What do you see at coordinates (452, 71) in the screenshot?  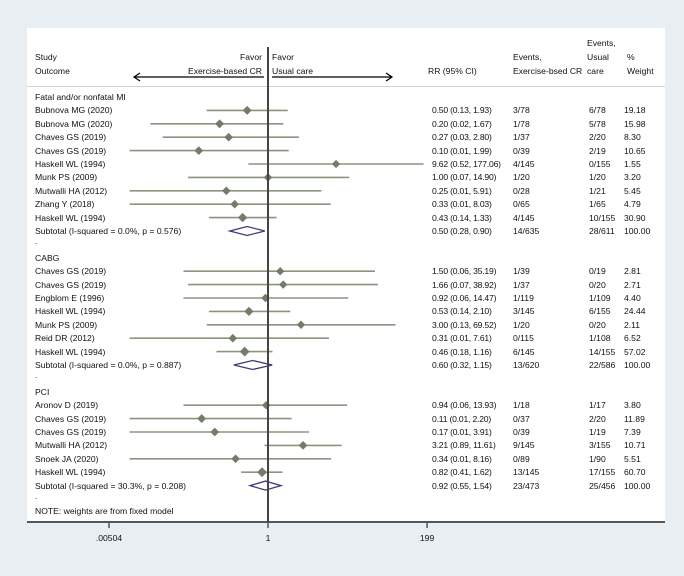 I see `header-rr: RR (95% CI)` at bounding box center [452, 71].